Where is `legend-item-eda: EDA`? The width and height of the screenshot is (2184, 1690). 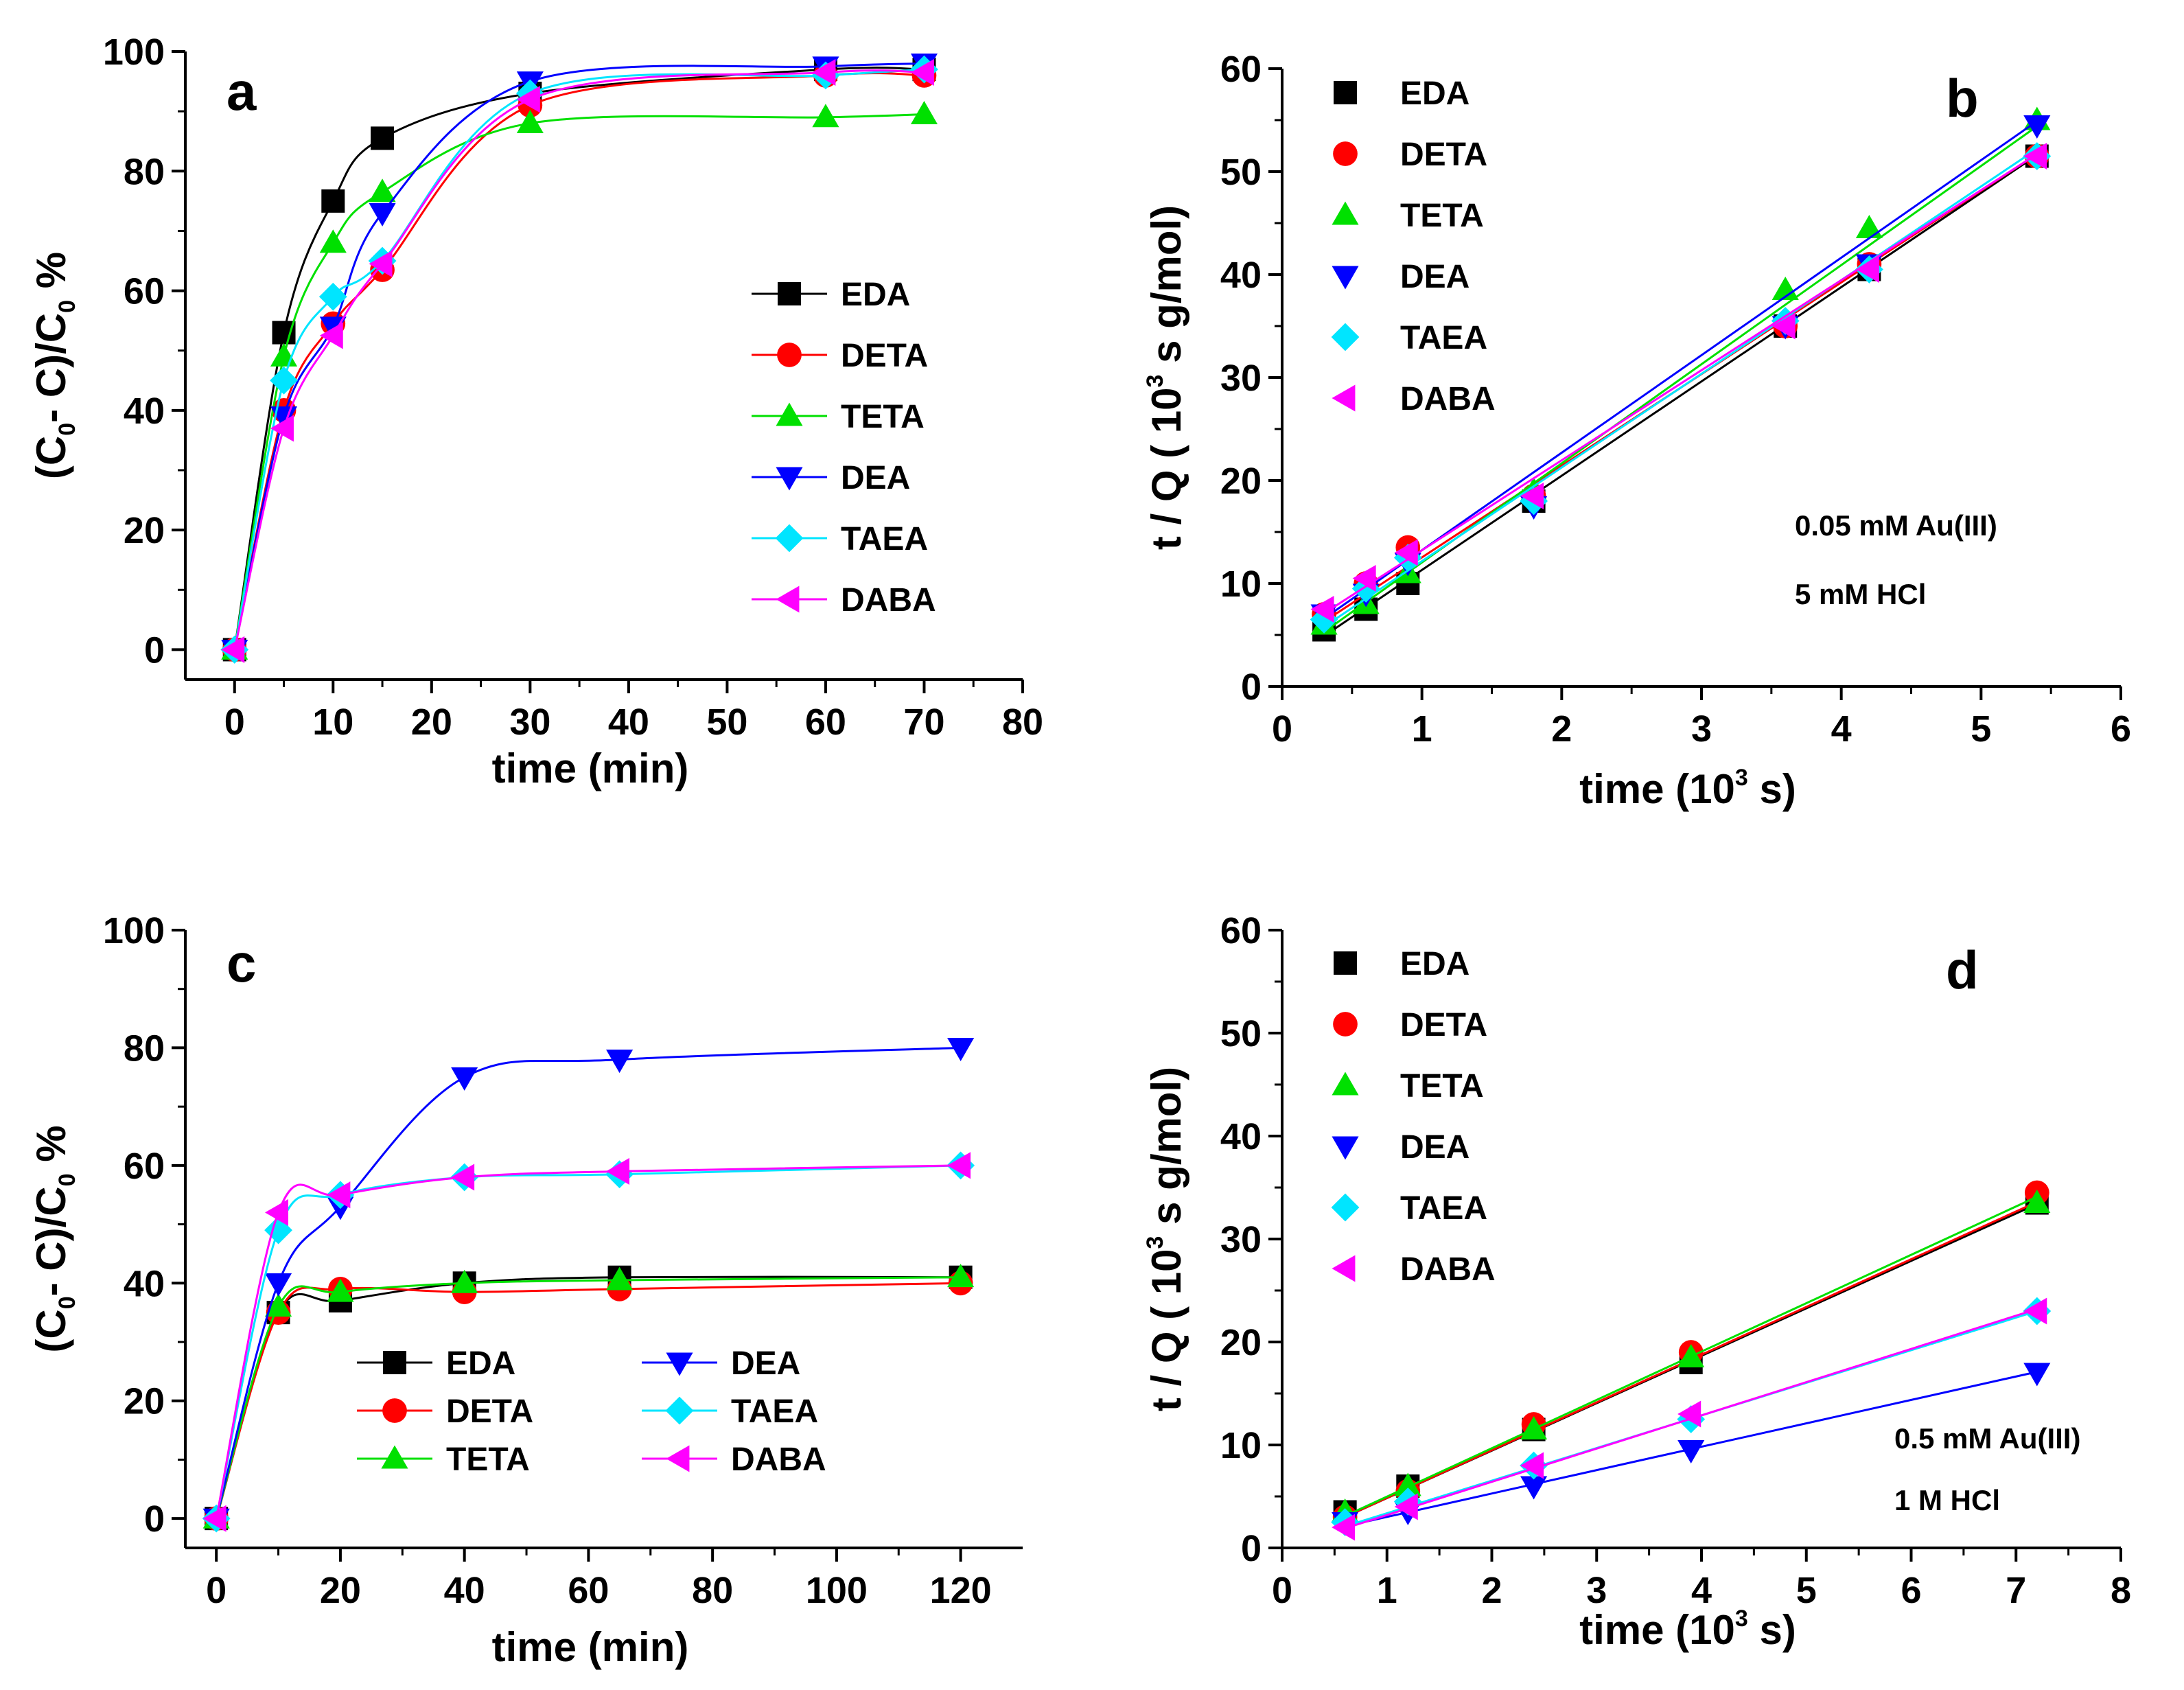
legend-item-eda: EDA is located at coordinates (1401, 964).